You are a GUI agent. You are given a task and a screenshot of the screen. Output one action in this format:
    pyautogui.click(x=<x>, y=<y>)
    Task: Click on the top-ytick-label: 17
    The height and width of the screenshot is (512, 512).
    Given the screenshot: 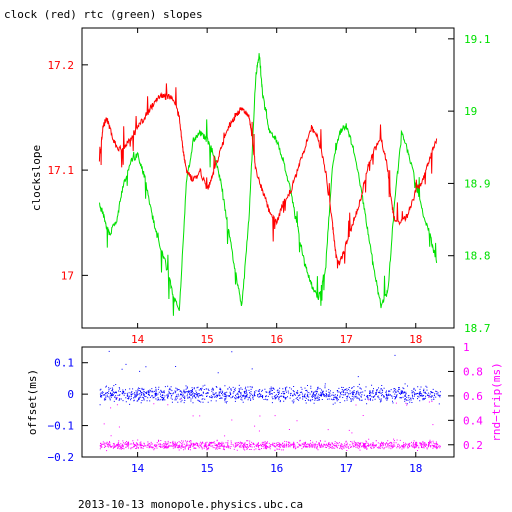 What is the action you would take?
    pyautogui.click(x=67, y=275)
    